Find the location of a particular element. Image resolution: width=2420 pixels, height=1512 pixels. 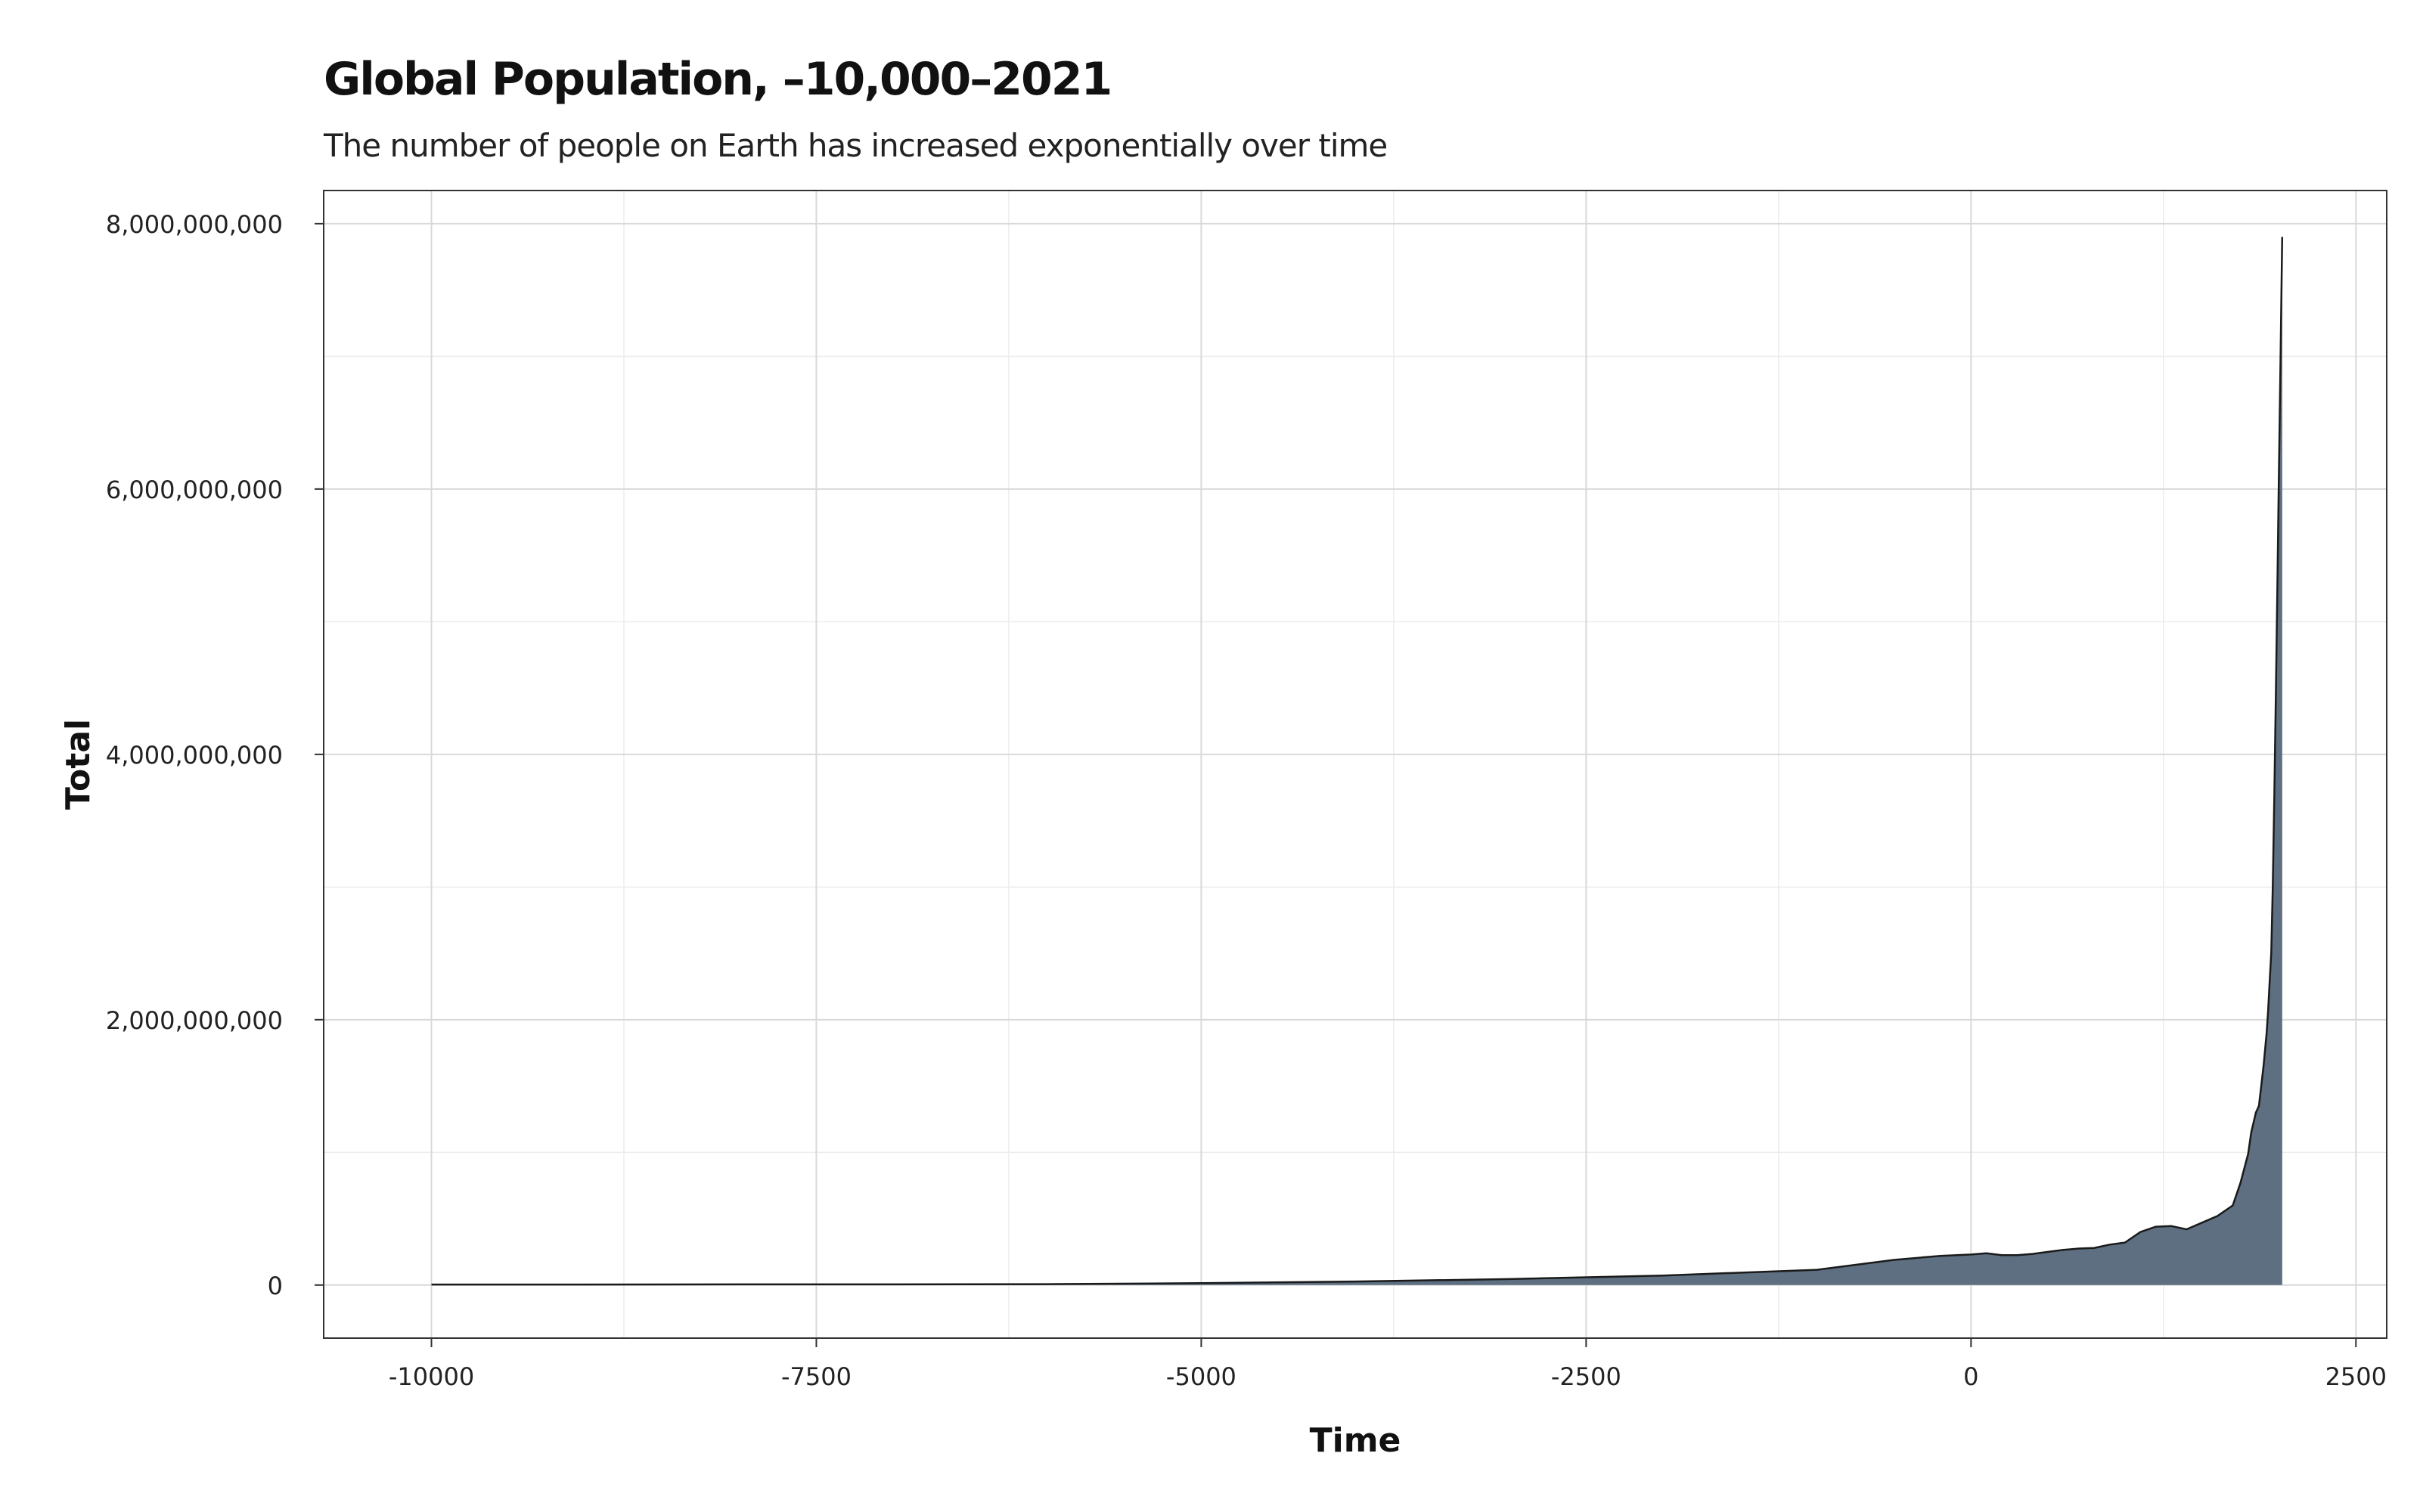

chart-title: Global Population, –10,000–2021 is located at coordinates (718, 79).